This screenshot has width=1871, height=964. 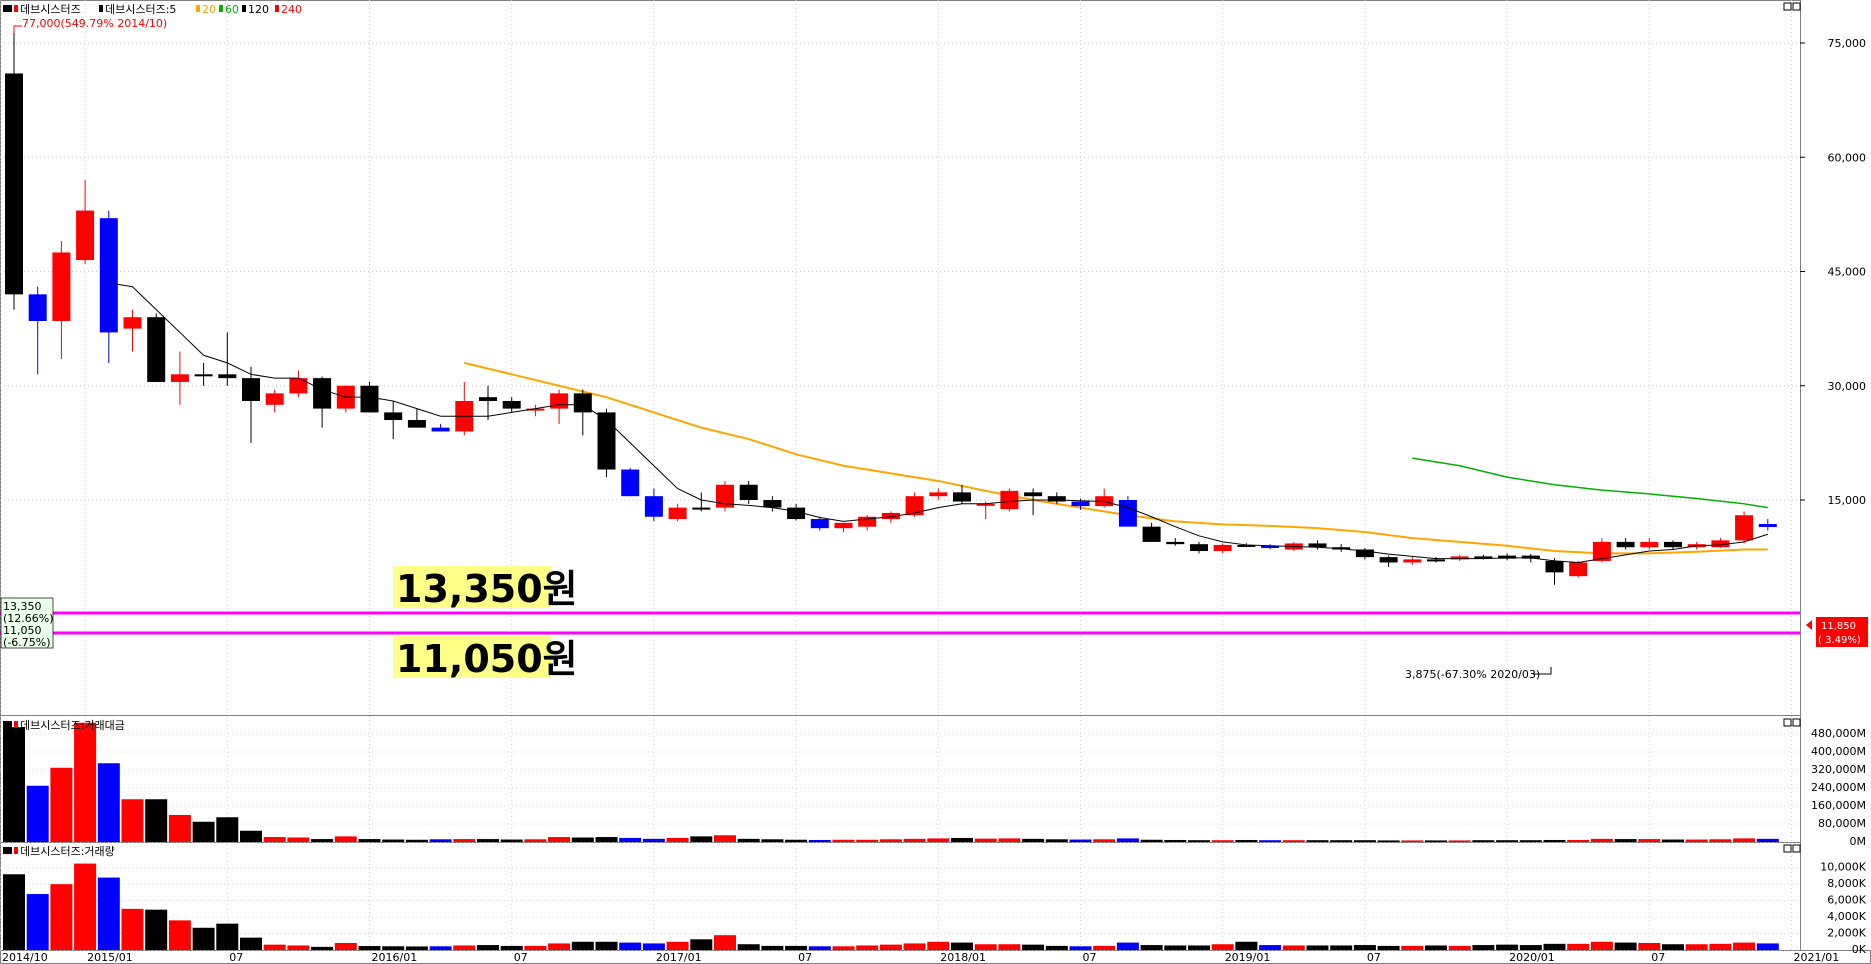 I want to click on label-low: 11,050원, so click(x=487, y=659).